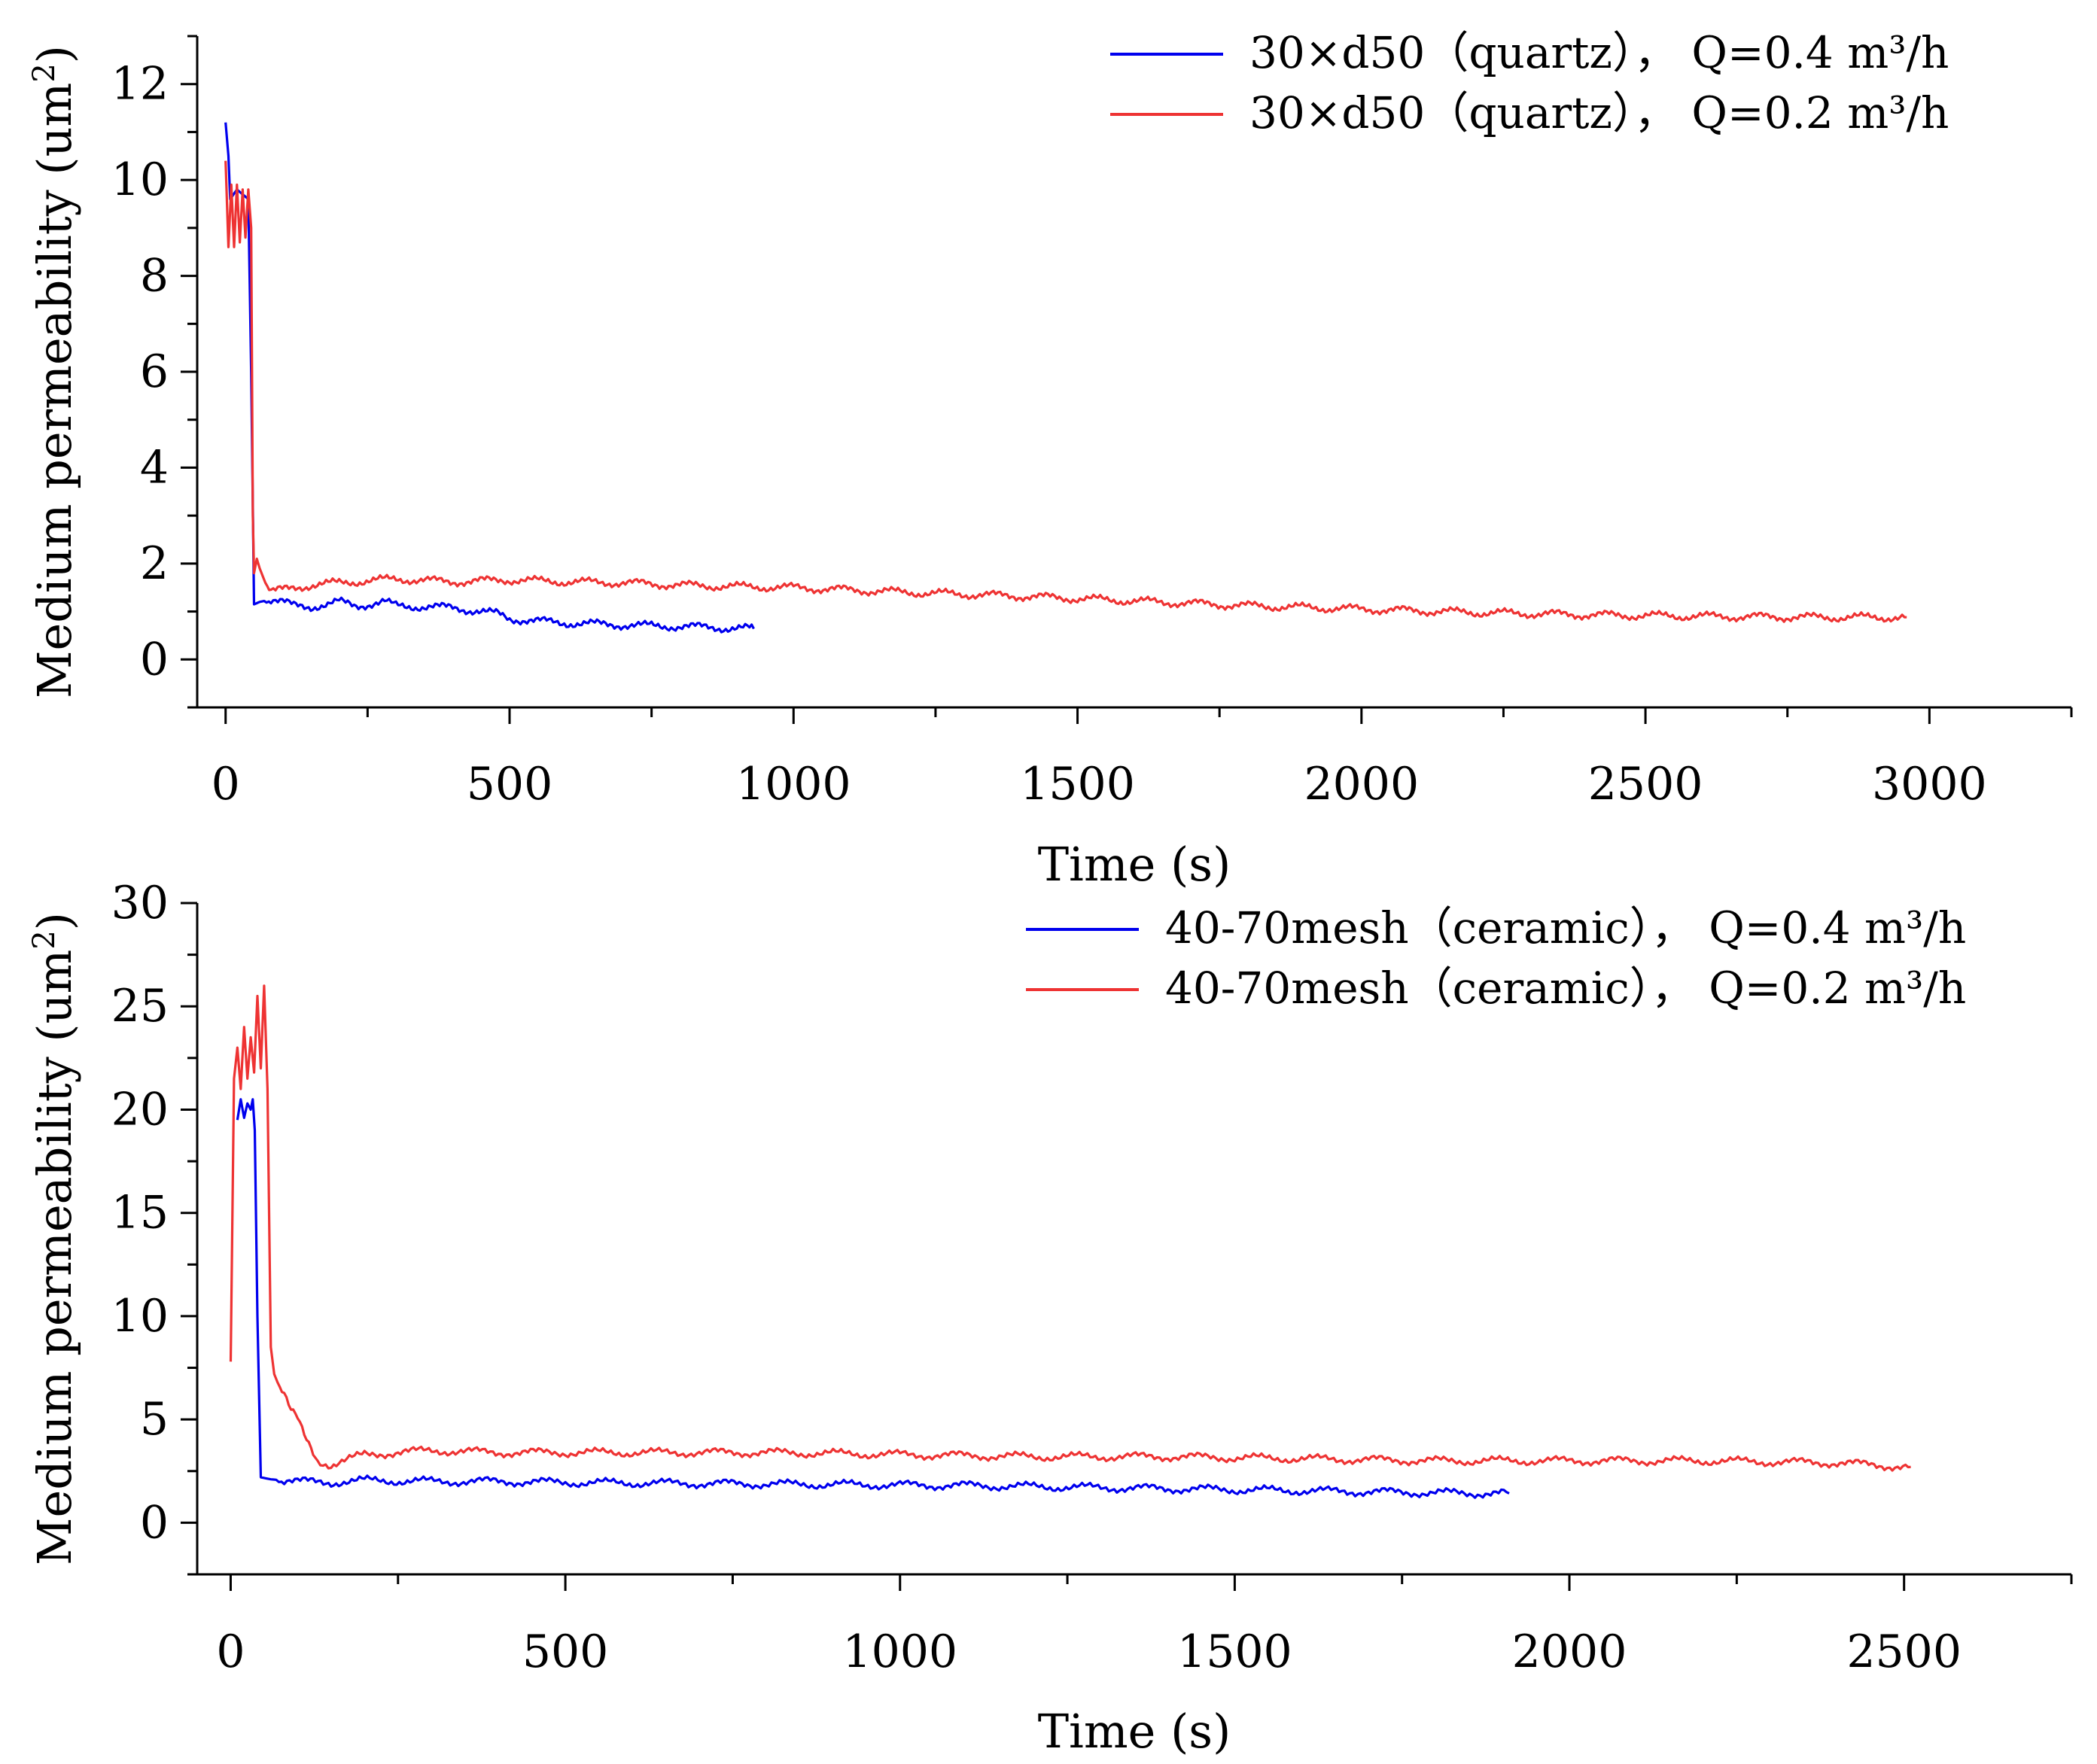 This screenshot has height=1764, width=2097. What do you see at coordinates (1565, 989) in the screenshot?
I see `legend-label-1: 40-70mesh（ceramic）， Q=0.2 m³/h` at bounding box center [1565, 989].